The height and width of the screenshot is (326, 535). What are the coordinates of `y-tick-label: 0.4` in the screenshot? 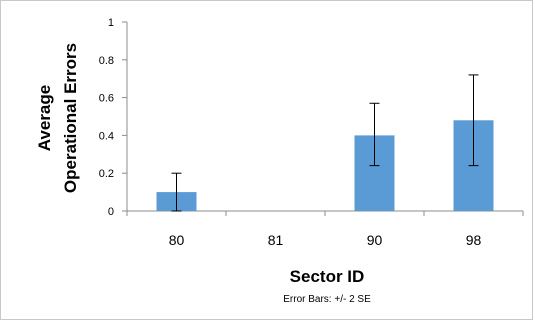 It's located at (106, 136).